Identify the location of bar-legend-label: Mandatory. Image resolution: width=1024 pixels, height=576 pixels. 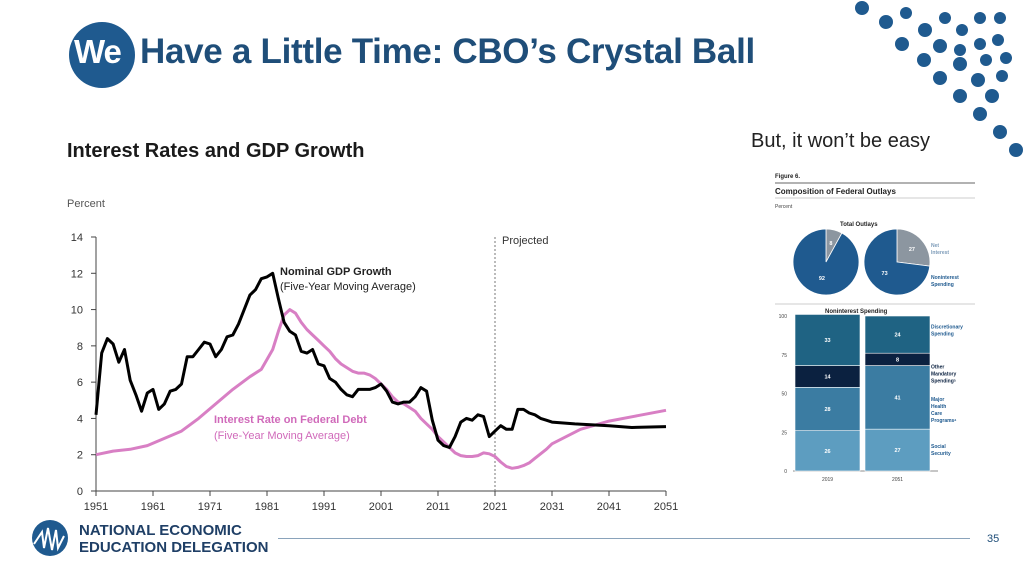
(944, 374).